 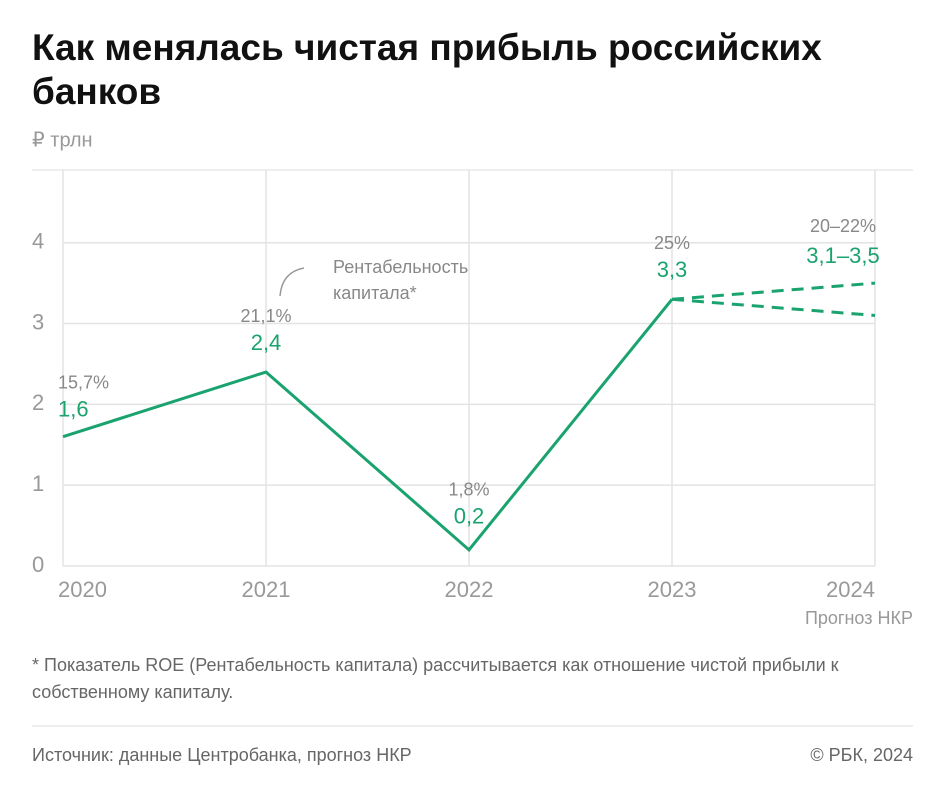 What do you see at coordinates (292, 282) in the screenshot?
I see `callout-arrow` at bounding box center [292, 282].